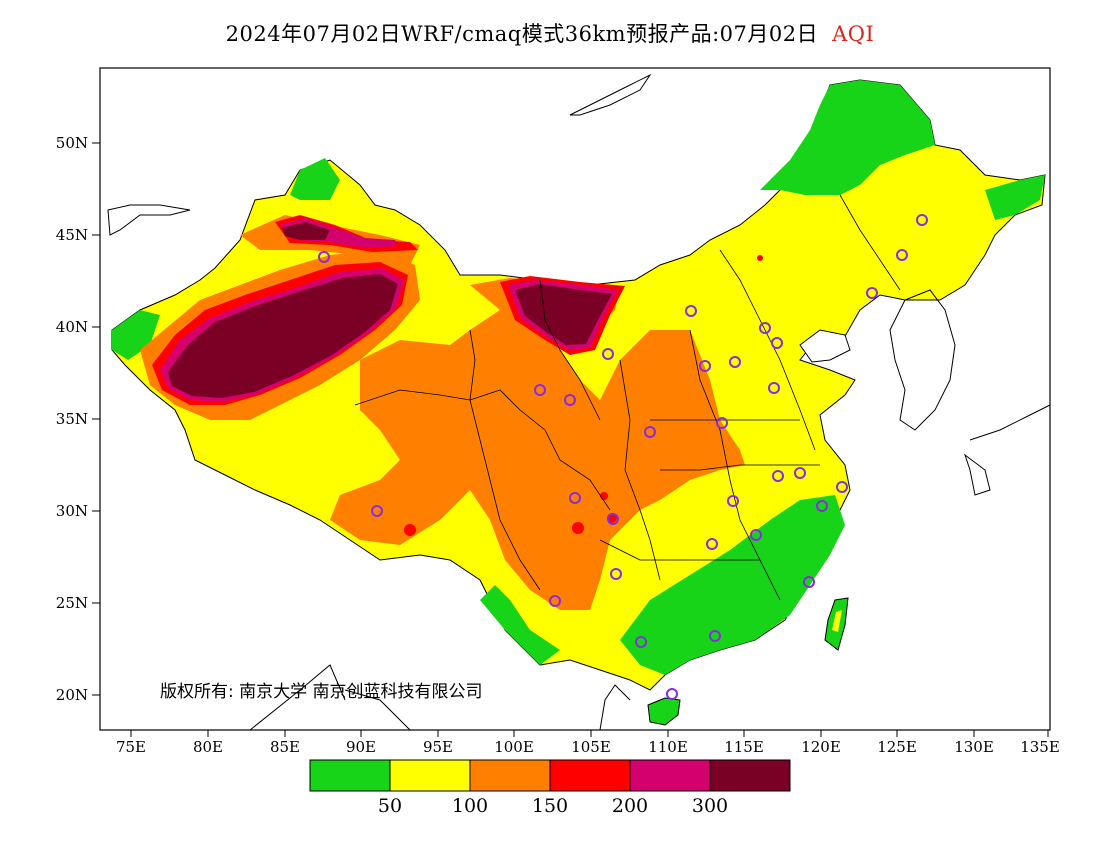 This screenshot has height=850, width=1100. I want to click on green-west-edge, so click(136, 335).